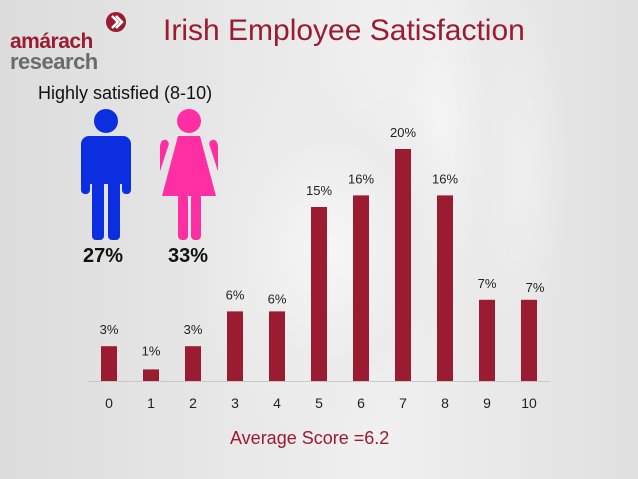  What do you see at coordinates (445, 178) in the screenshot?
I see `data-label-8: 16%` at bounding box center [445, 178].